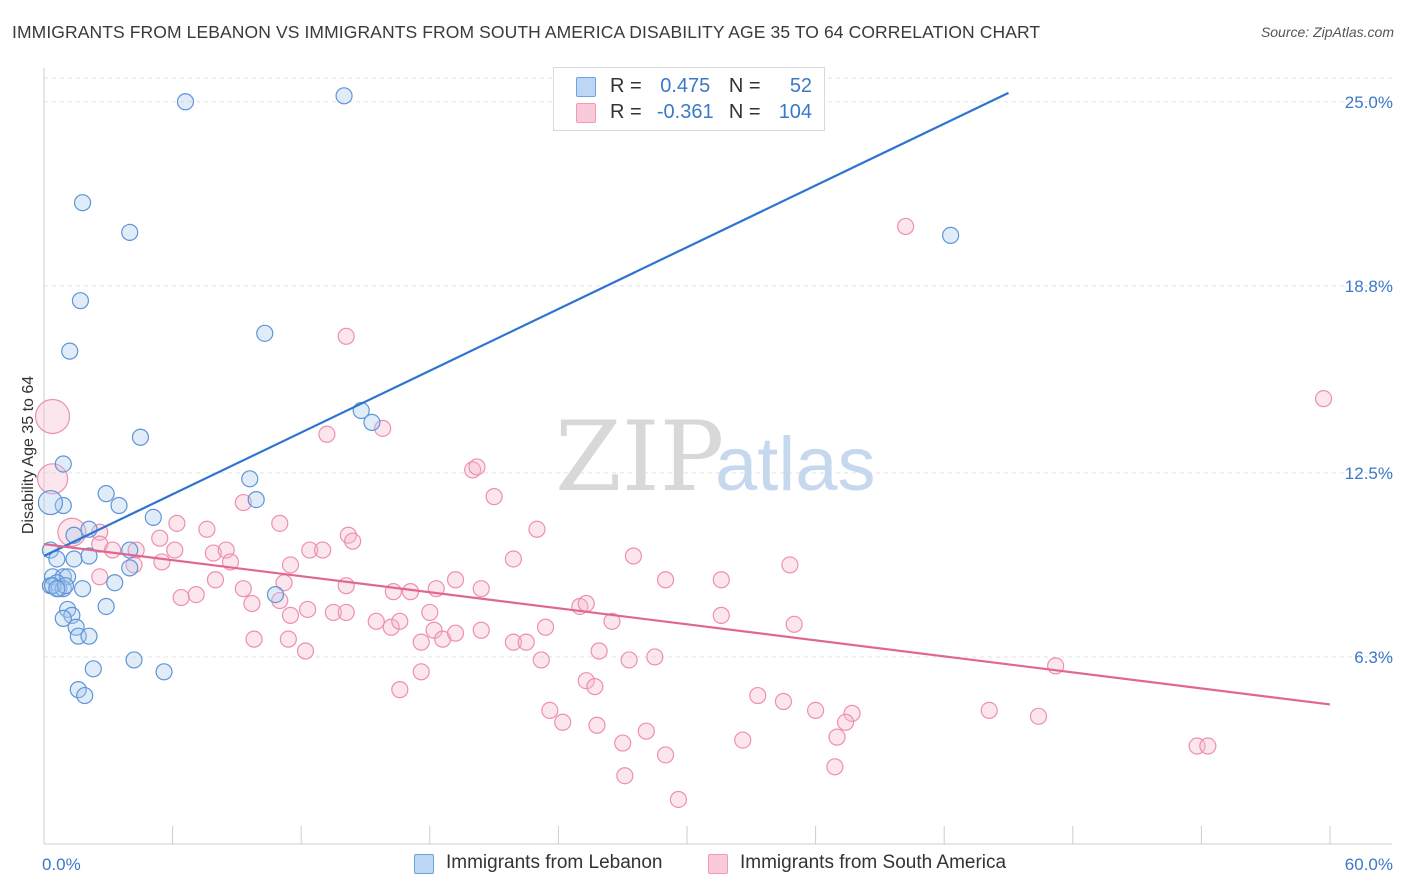  I want to click on watermark-atlas: atlas, so click(795, 464).